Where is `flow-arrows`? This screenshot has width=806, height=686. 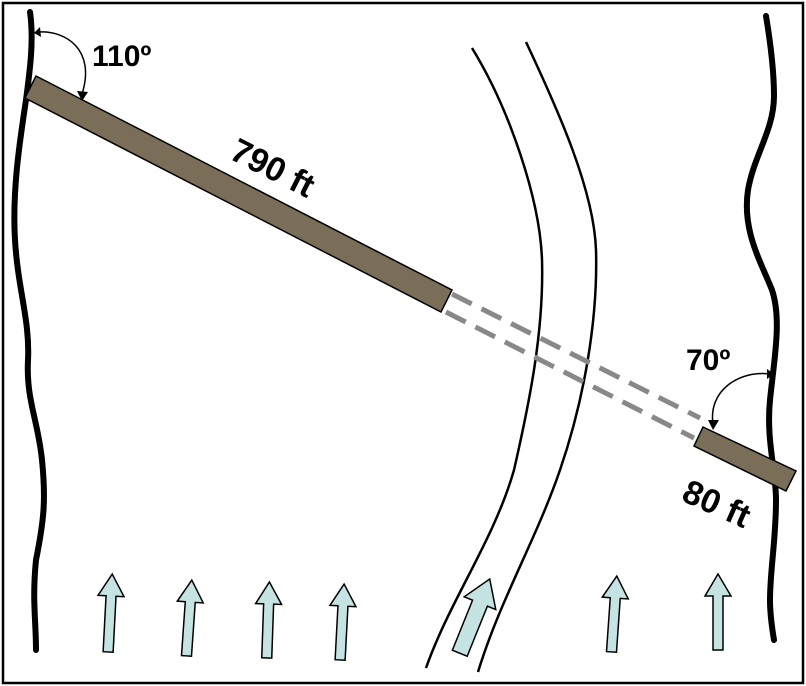 flow-arrows is located at coordinates (414, 617).